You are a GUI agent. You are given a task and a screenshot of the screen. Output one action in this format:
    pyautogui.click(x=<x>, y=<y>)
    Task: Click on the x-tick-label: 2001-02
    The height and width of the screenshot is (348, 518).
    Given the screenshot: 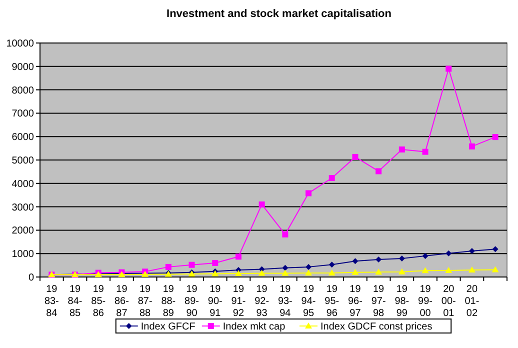 What is the action you would take?
    pyautogui.click(x=472, y=301)
    